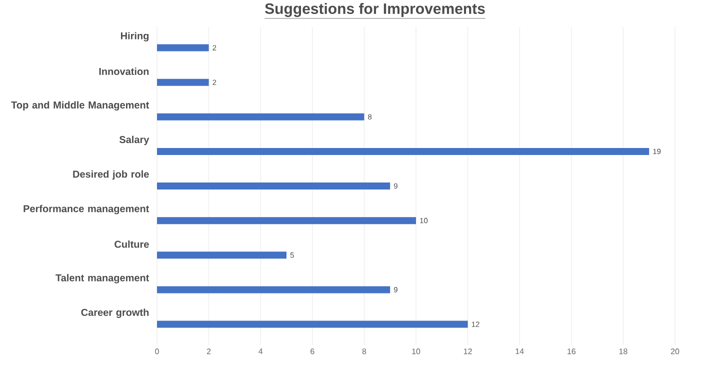  What do you see at coordinates (468, 351) in the screenshot?
I see `x-tick-label: 12` at bounding box center [468, 351].